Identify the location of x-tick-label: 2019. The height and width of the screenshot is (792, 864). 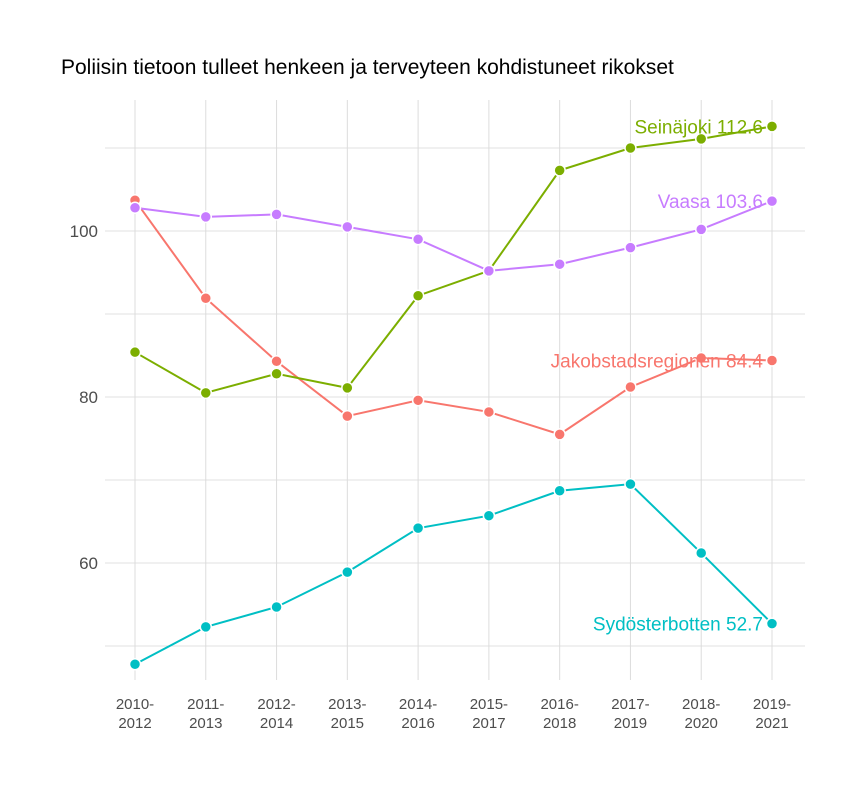
(630, 723).